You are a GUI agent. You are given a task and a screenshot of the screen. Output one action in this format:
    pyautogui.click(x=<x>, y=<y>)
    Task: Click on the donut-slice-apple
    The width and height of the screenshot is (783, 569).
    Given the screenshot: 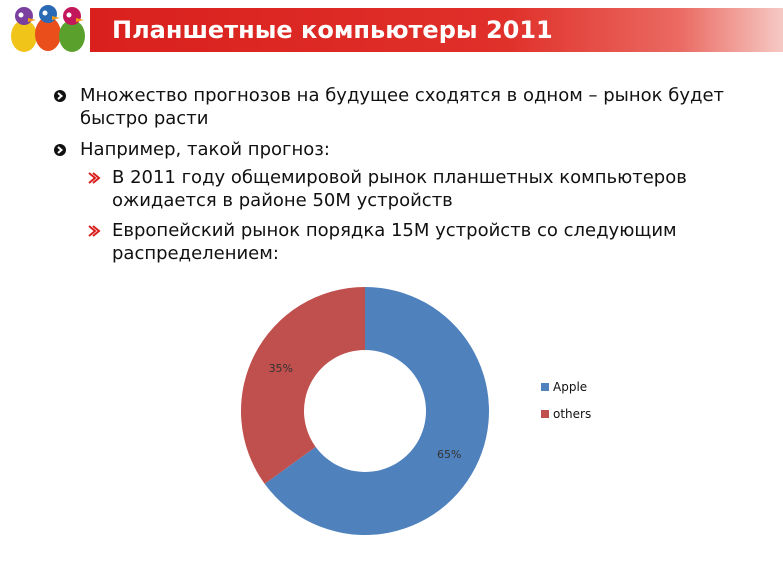 What is the action you would take?
    pyautogui.click(x=376, y=411)
    